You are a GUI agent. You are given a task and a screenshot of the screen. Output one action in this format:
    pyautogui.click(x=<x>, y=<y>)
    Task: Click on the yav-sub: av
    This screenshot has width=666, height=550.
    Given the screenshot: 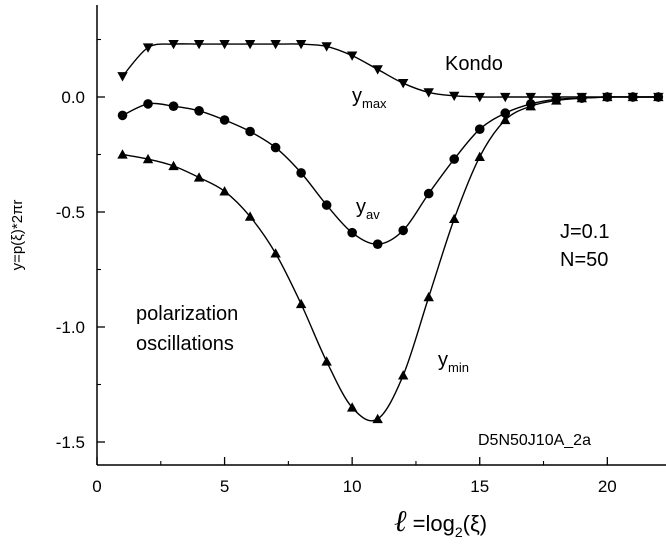 What is the action you would take?
    pyautogui.click(x=373, y=214)
    